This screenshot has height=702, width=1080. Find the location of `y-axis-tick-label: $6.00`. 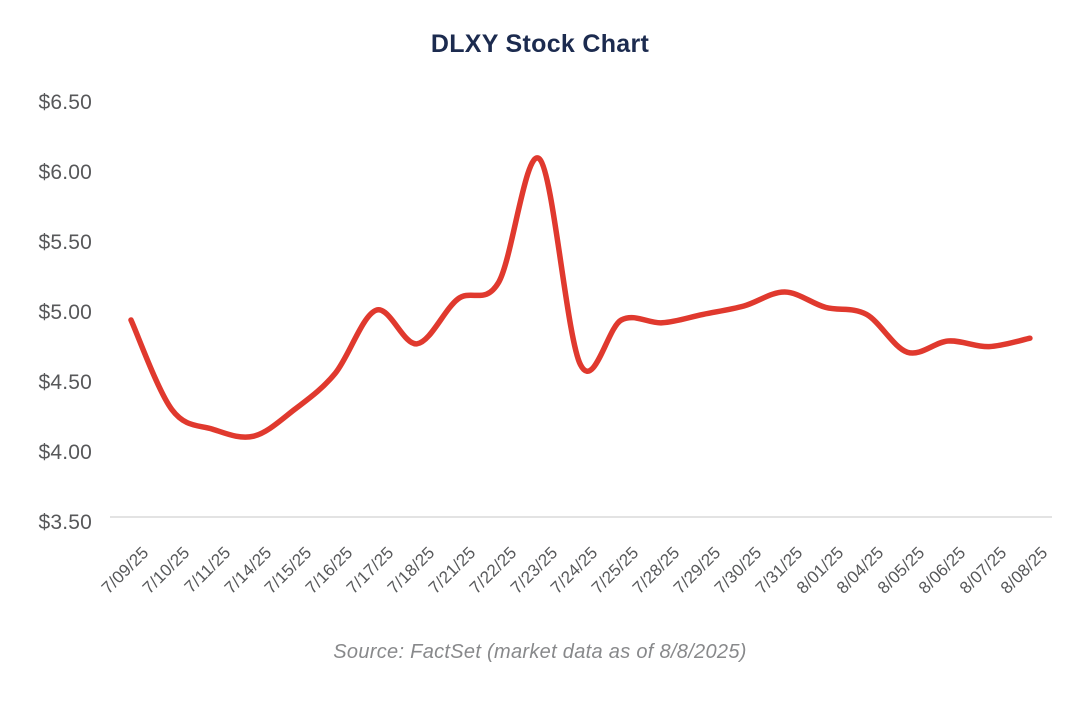

y-axis-tick-label: $6.00 is located at coordinates (65, 172).